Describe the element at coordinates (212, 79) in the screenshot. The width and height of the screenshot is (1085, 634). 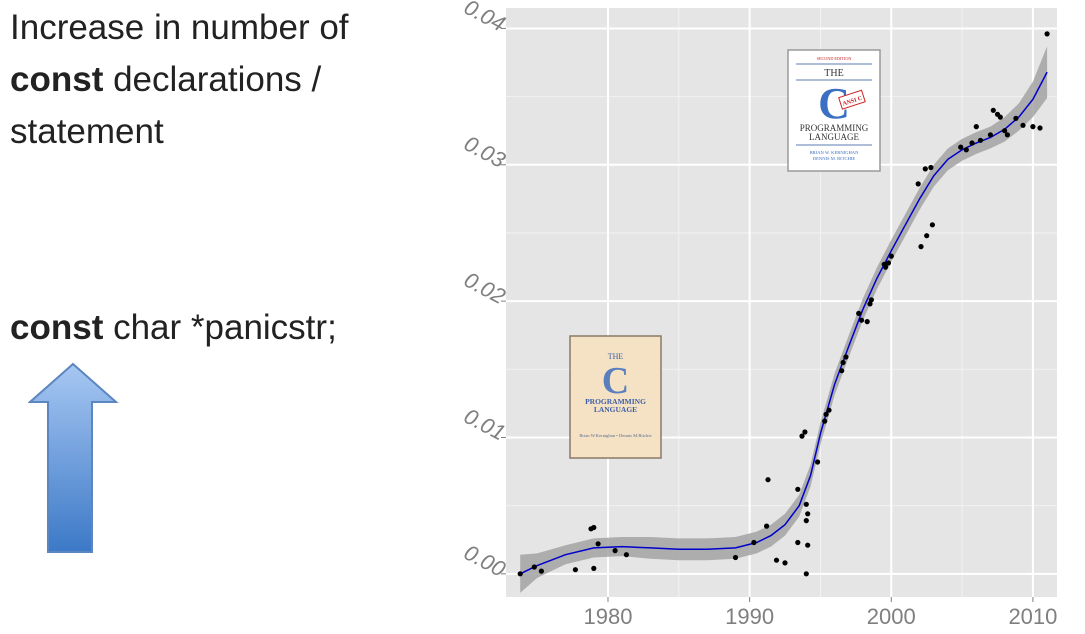
I see `heading-line-2-rest: declarations /` at that location.